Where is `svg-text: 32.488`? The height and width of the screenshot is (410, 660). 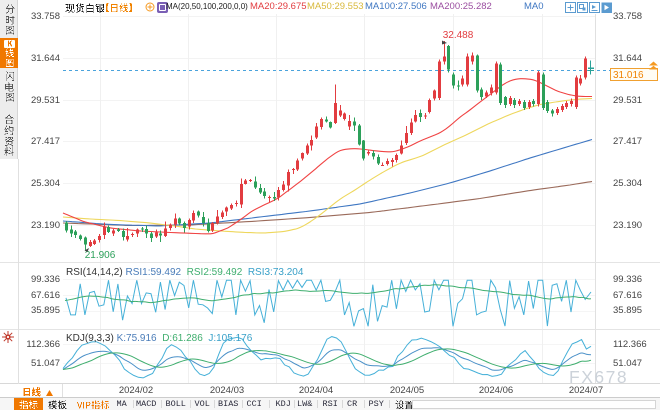
svg-text: 32.488 is located at coordinates (458, 35).